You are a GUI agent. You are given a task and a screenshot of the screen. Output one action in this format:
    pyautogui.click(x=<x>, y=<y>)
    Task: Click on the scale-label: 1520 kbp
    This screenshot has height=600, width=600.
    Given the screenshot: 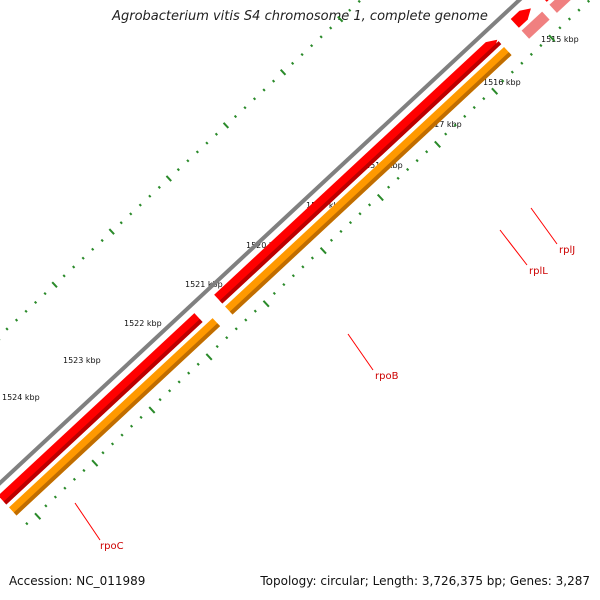 What is the action you would take?
    pyautogui.click(x=265, y=245)
    